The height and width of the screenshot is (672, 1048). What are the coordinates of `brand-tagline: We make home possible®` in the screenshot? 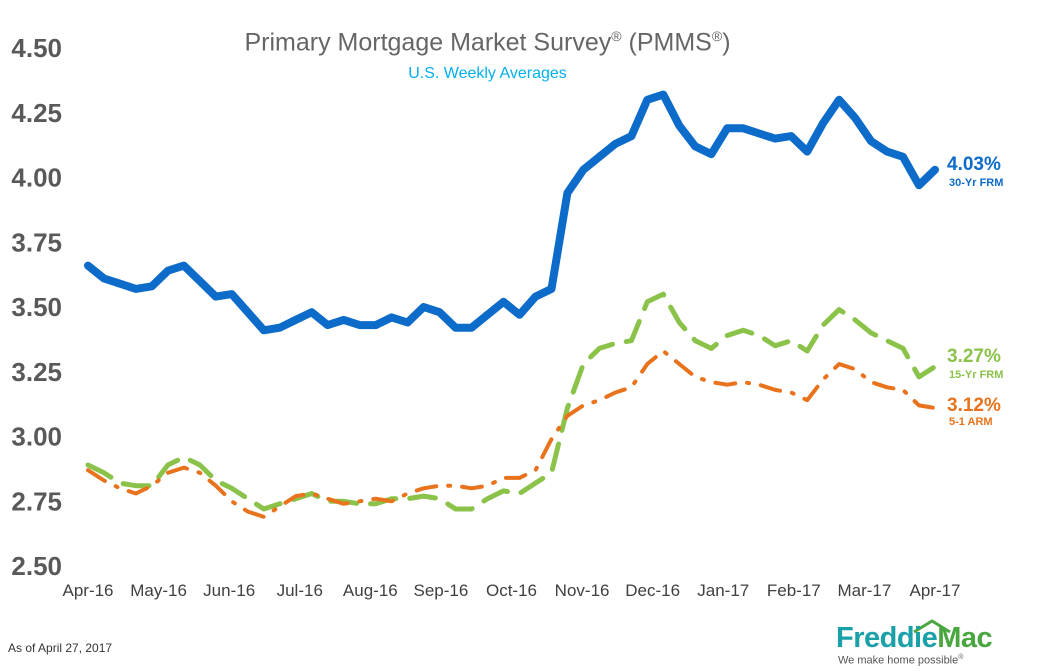 It's located at (901, 660).